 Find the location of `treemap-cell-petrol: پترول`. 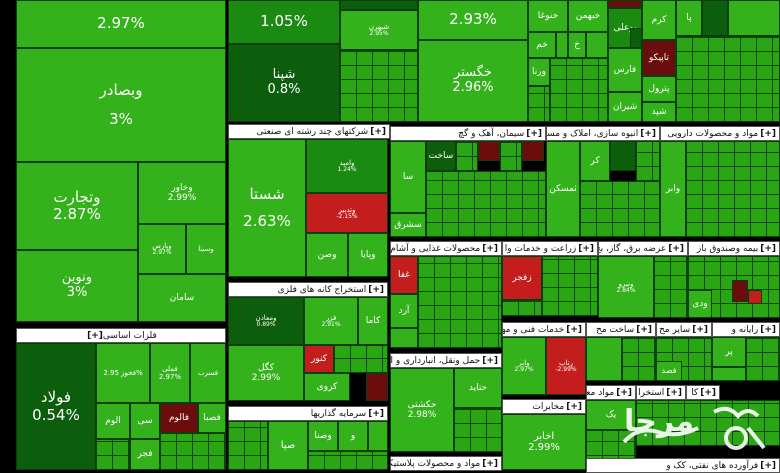

treemap-cell-petrol: پترول is located at coordinates (659, 89).